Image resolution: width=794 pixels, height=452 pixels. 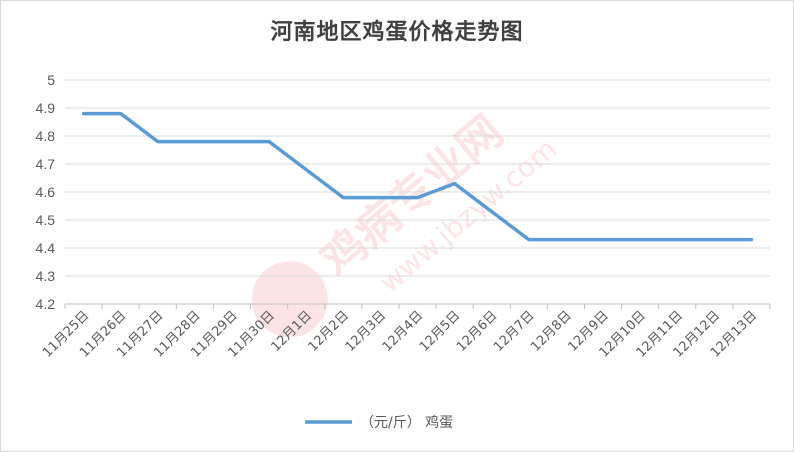 I want to click on y-tick-label: 4.9, so click(x=46, y=108).